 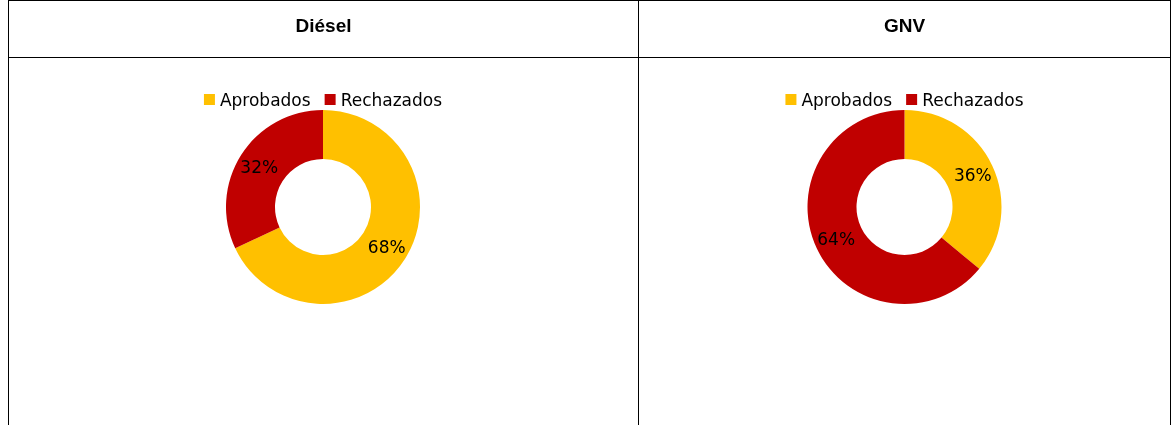 I want to click on data-label: 64%, so click(x=836, y=239).